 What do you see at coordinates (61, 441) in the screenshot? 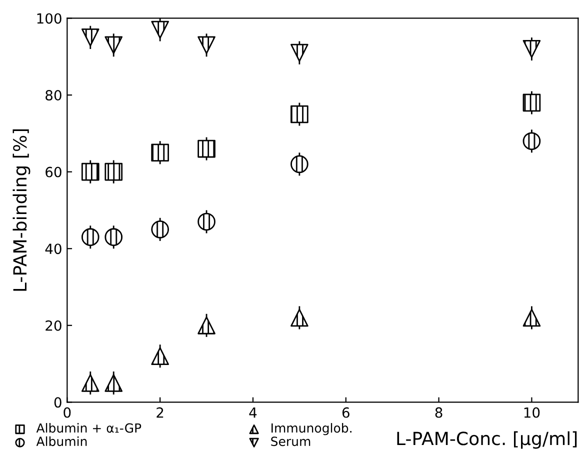
I see `legend-label: Albumin` at bounding box center [61, 441].